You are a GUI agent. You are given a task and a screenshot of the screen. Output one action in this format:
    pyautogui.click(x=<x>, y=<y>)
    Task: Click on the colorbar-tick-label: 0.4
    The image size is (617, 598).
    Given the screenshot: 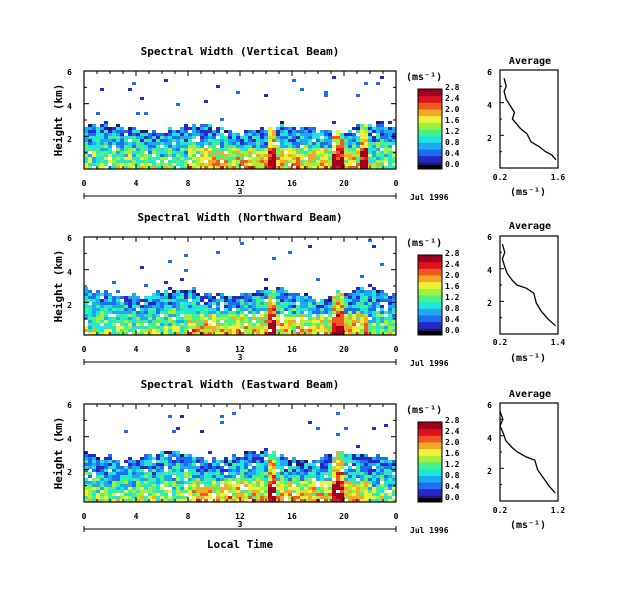 What is the action you would take?
    pyautogui.click(x=452, y=319)
    